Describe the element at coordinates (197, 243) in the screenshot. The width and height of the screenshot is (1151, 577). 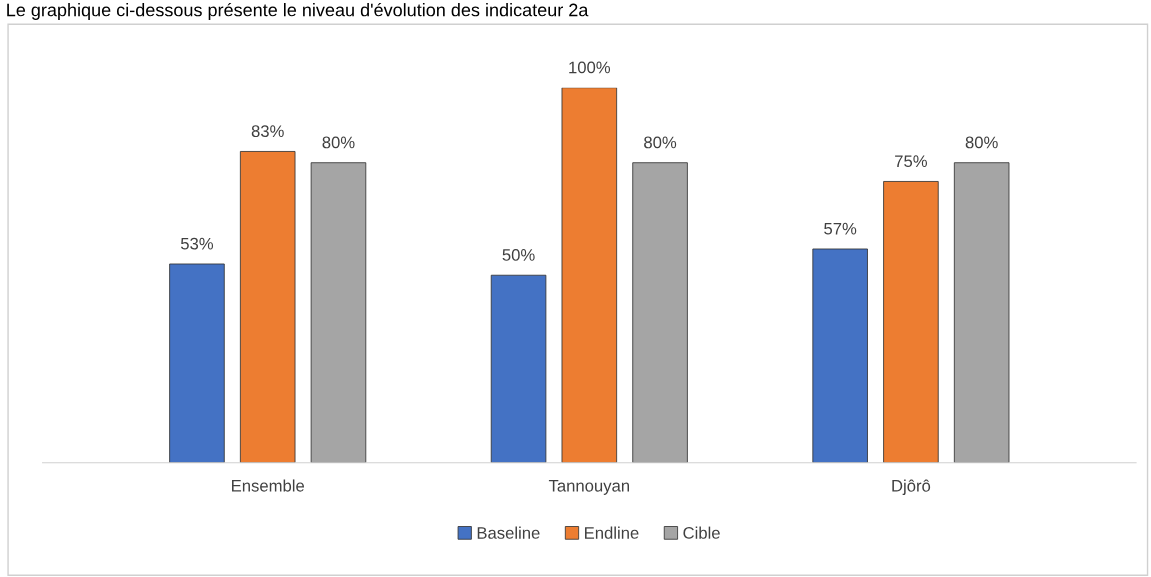
I see `data-label: 53%` at that location.